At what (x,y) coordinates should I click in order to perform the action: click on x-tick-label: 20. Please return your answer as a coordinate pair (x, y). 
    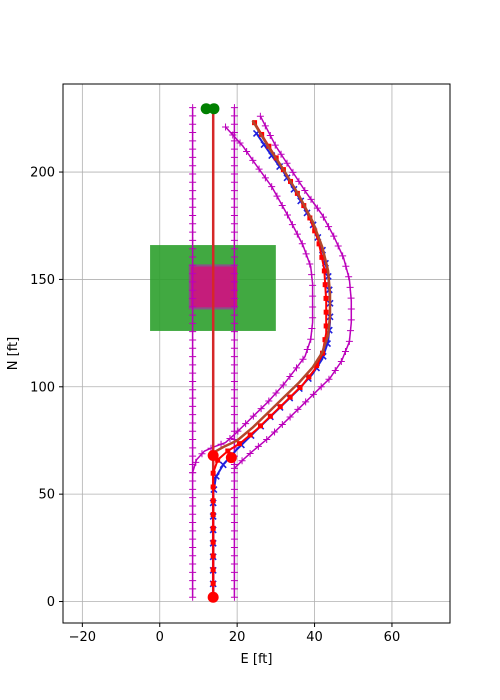
    Looking at the image, I should click on (237, 637).